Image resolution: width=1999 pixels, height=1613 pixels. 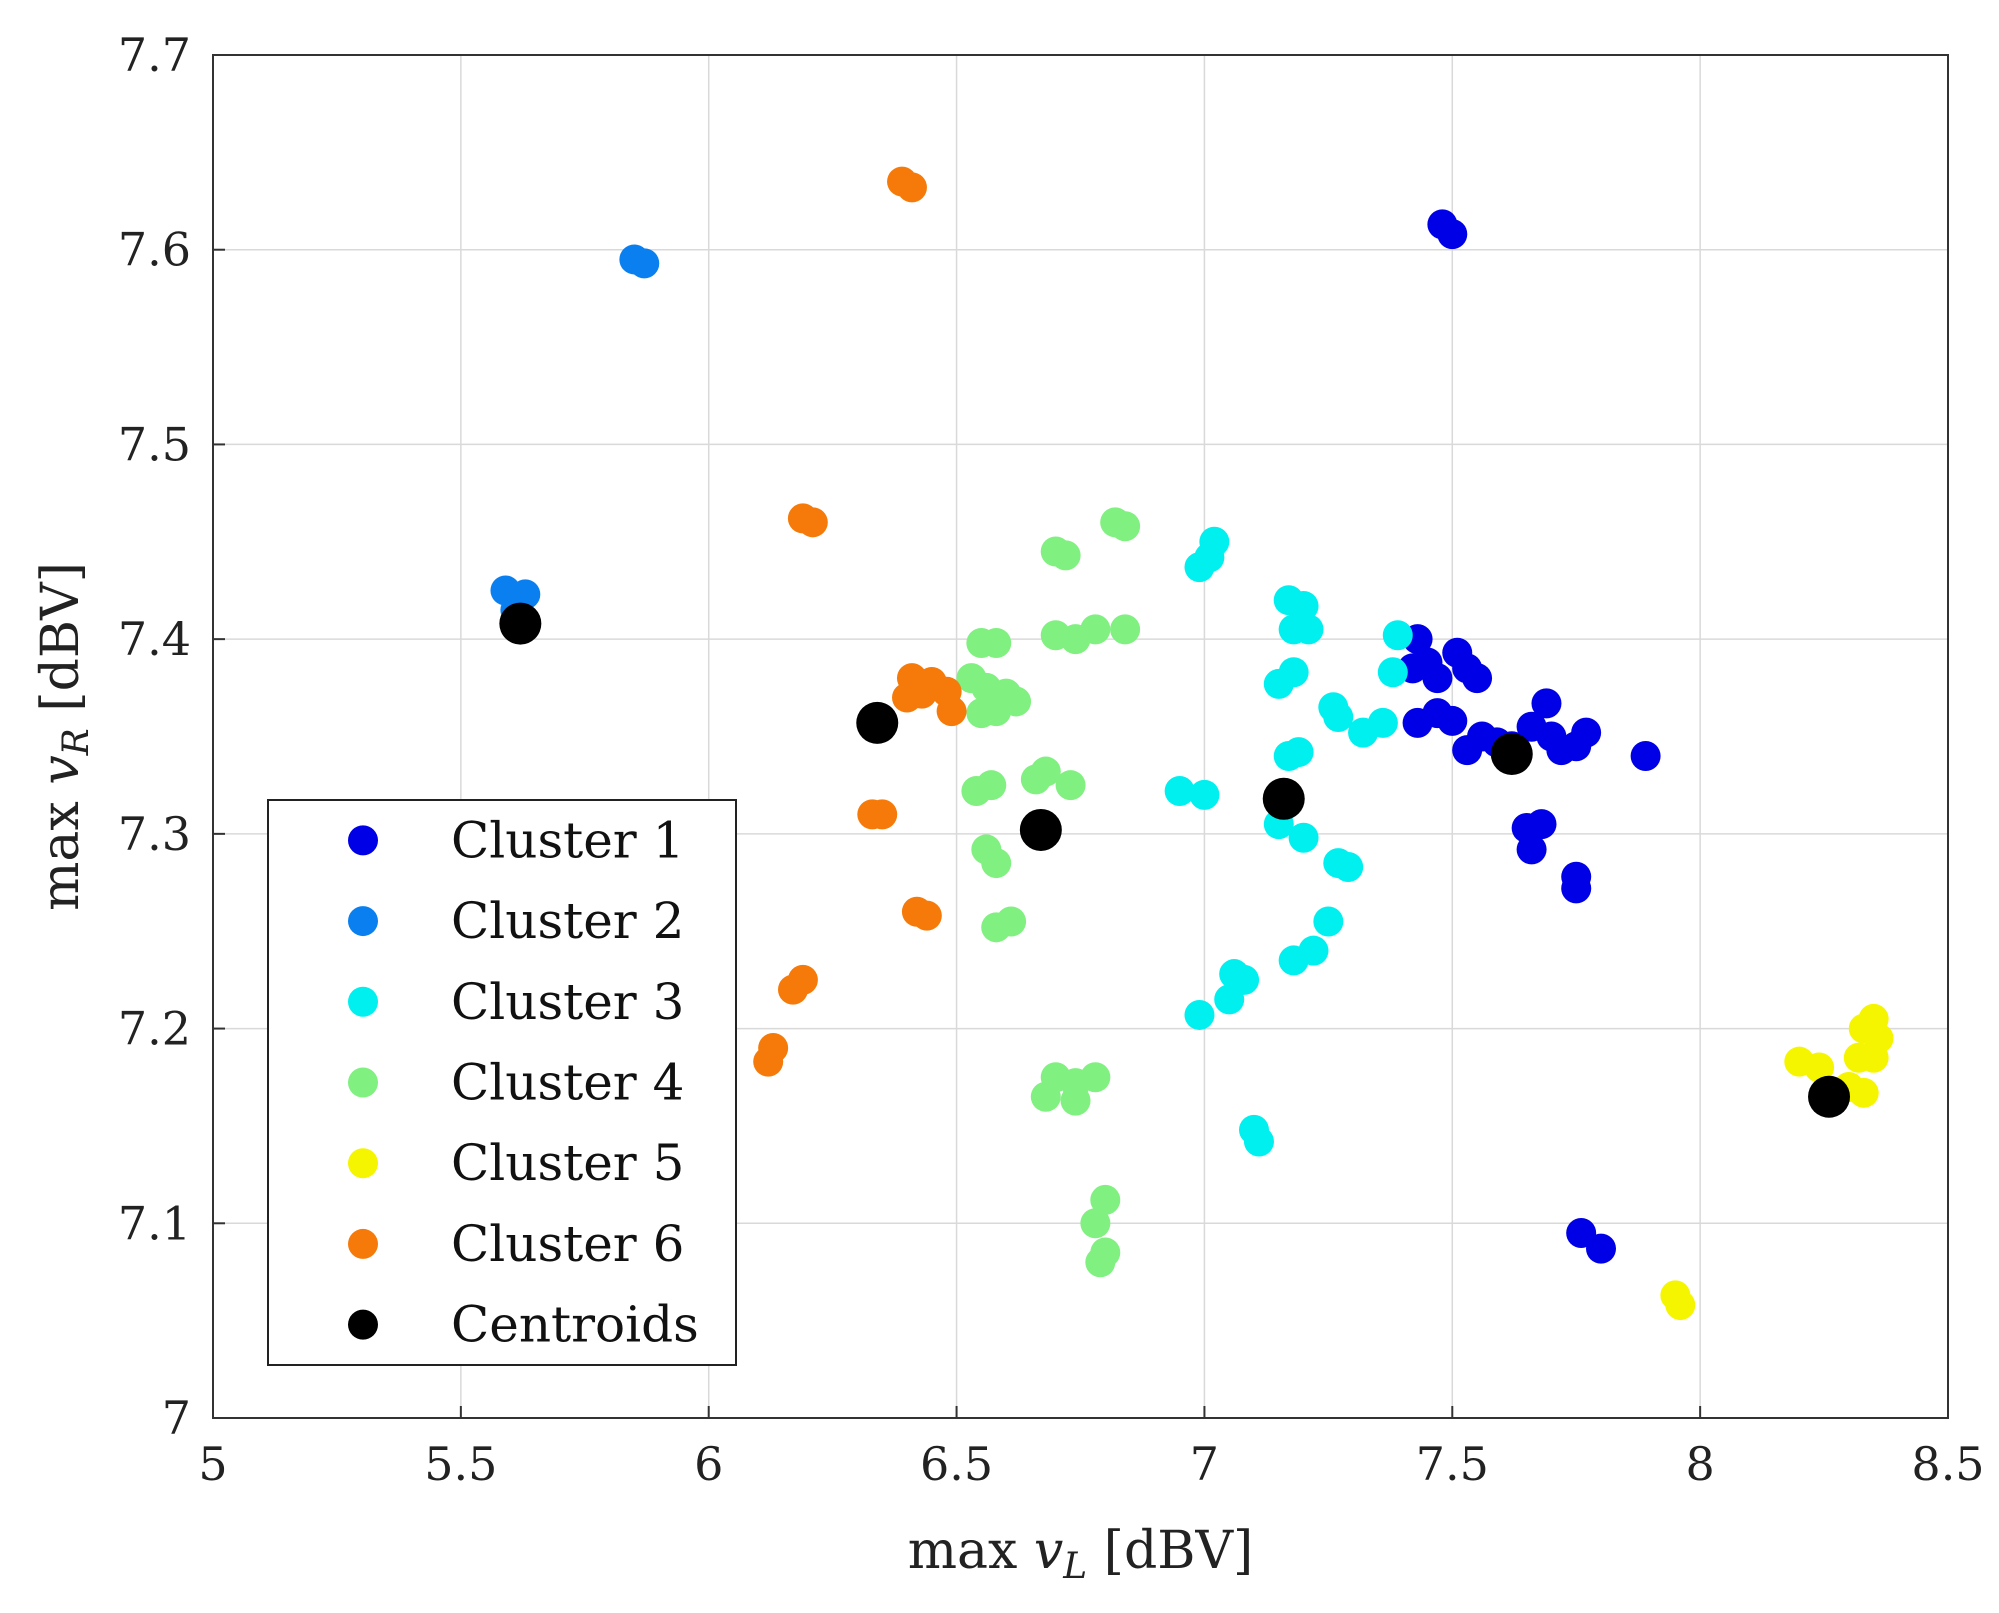 What do you see at coordinates (1700, 1464) in the screenshot?
I see `x-tick-label: 8` at bounding box center [1700, 1464].